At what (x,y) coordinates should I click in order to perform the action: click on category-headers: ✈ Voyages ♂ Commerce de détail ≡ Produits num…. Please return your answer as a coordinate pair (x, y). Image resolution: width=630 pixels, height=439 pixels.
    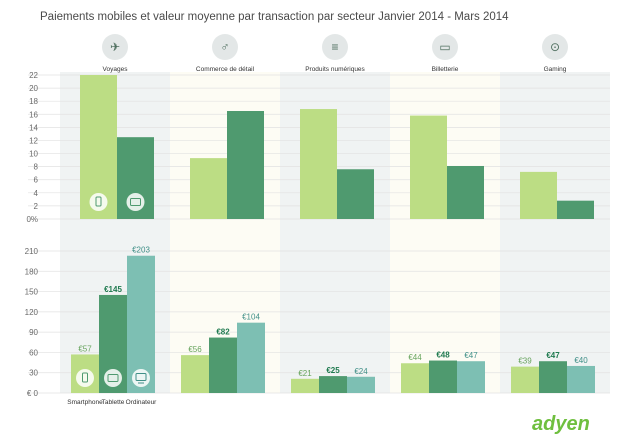
    Looking at the image, I should click on (335, 53).